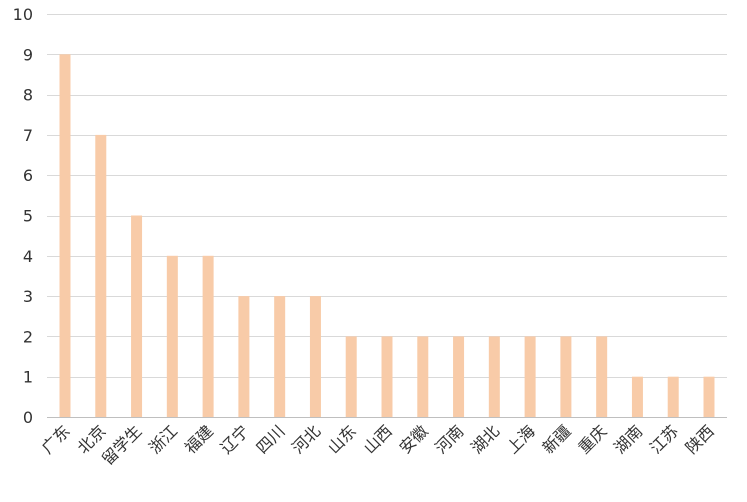 This screenshot has height=502, width=747. I want to click on x-category-label: 陕西, so click(700, 439).